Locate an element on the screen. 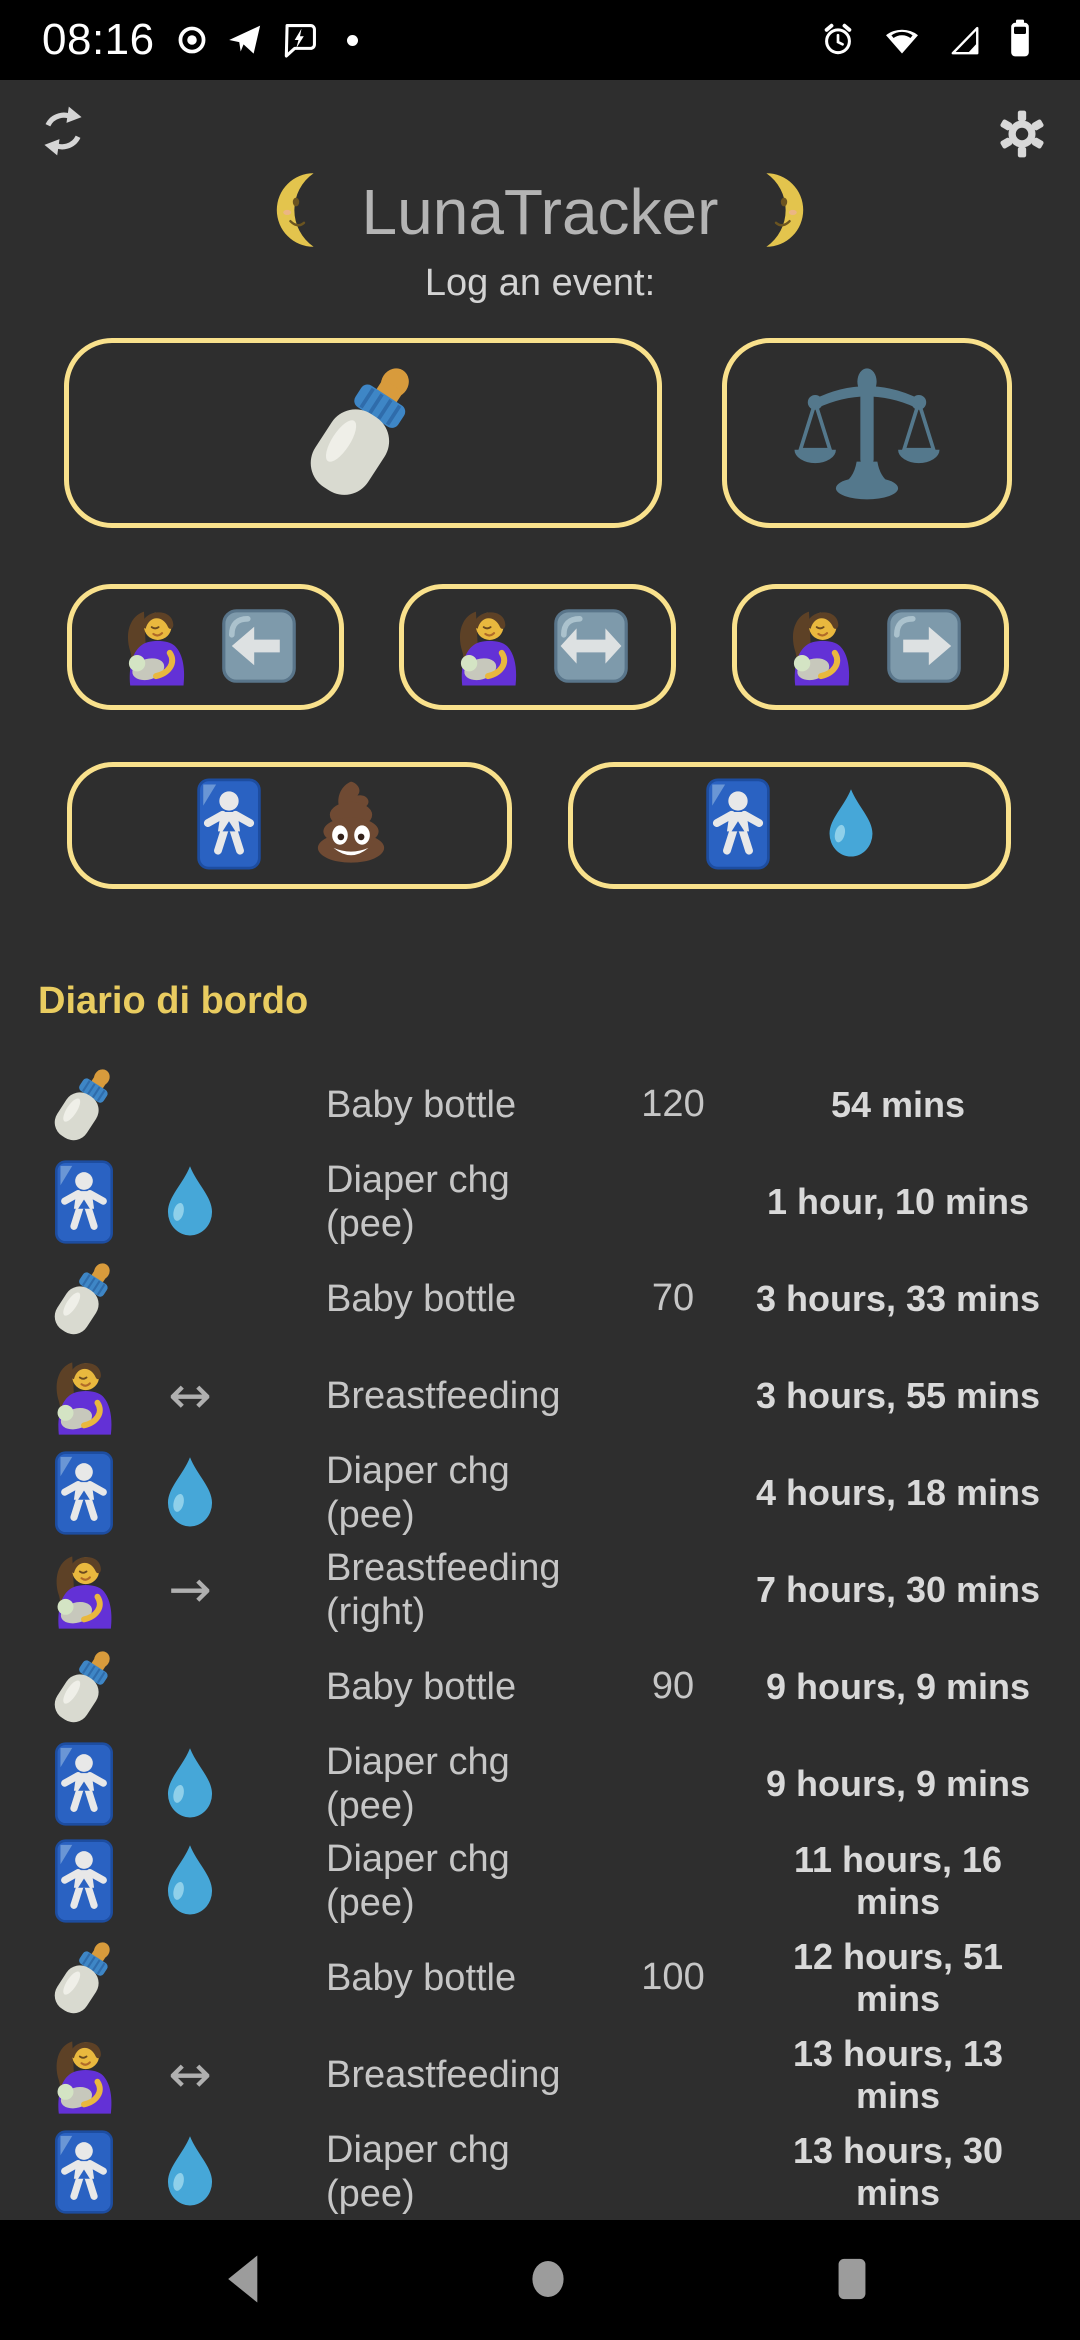 This screenshot has height=2340, width=1080. alarm-icon is located at coordinates (838, 39).